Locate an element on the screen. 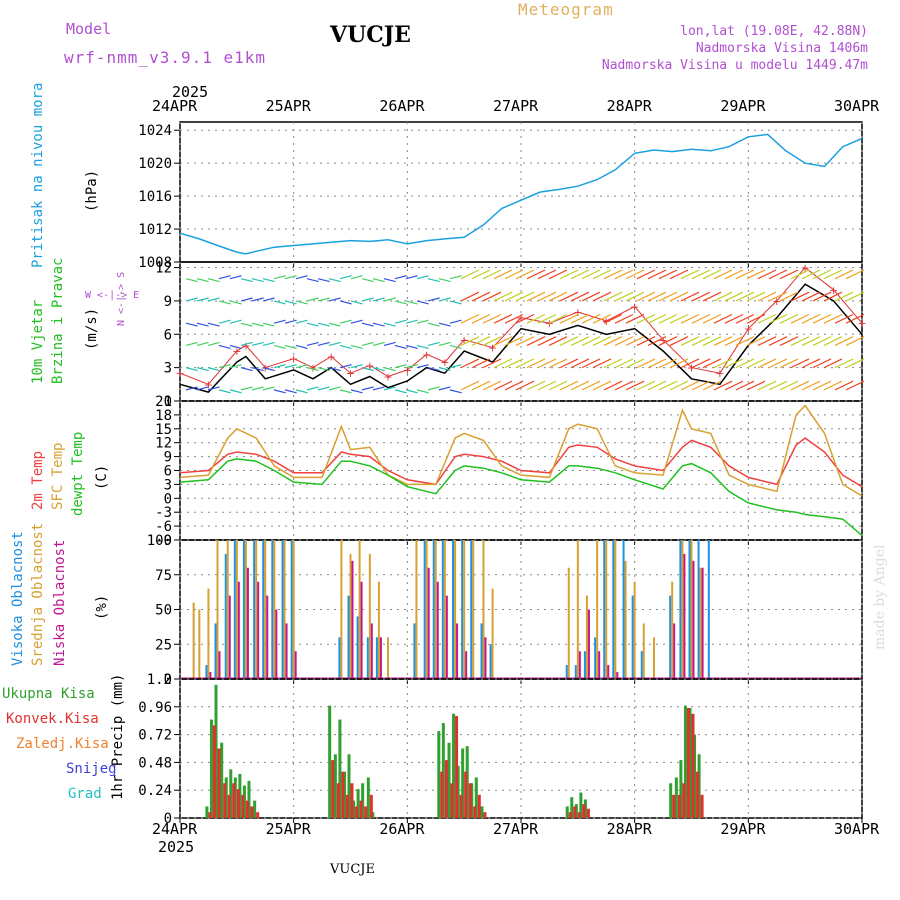  temp-ylabel-dewpt: dewpt Temp is located at coordinates (78, 473).